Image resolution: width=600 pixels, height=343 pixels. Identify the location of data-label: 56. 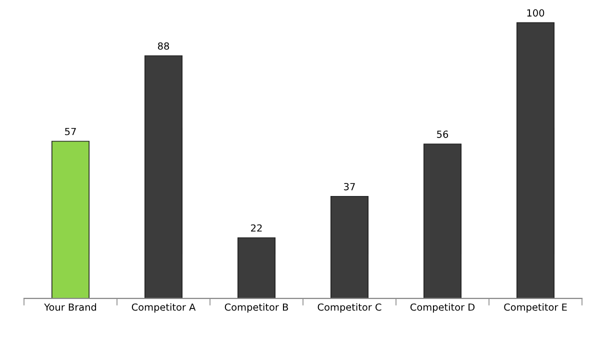
(442, 134).